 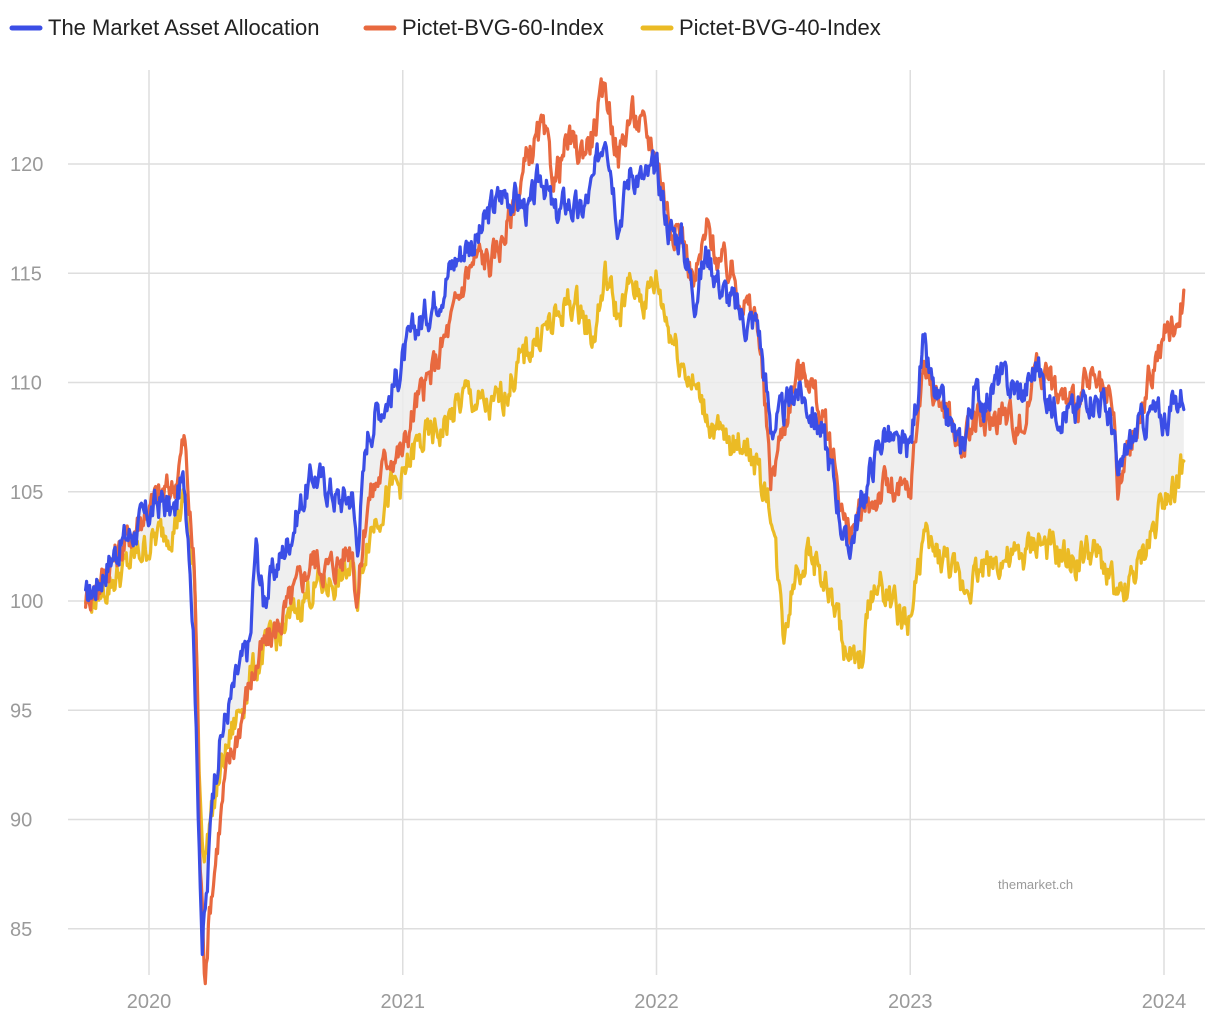 What do you see at coordinates (183, 27) in the screenshot?
I see `legend-label-1: The Market Asset Allocation` at bounding box center [183, 27].